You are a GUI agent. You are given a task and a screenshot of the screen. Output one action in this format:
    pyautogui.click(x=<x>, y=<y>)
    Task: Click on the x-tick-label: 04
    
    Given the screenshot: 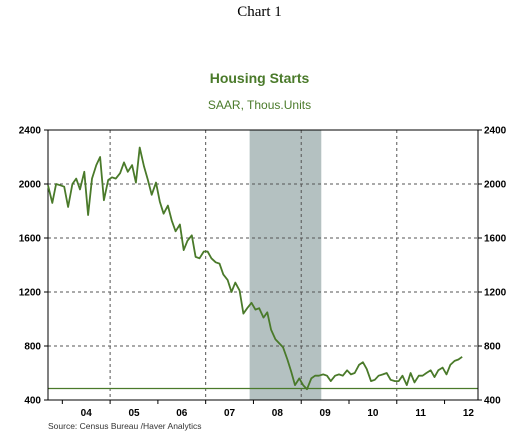 What is the action you would take?
    pyautogui.click(x=87, y=413)
    